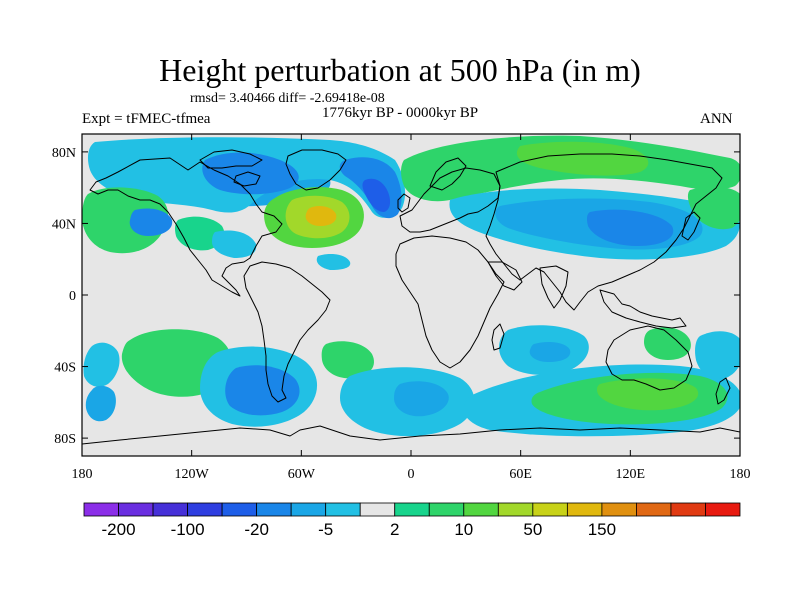 This screenshot has width=800, height=600. Describe the element at coordinates (691, 226) in the screenshot. I see `coast-japan` at that location.